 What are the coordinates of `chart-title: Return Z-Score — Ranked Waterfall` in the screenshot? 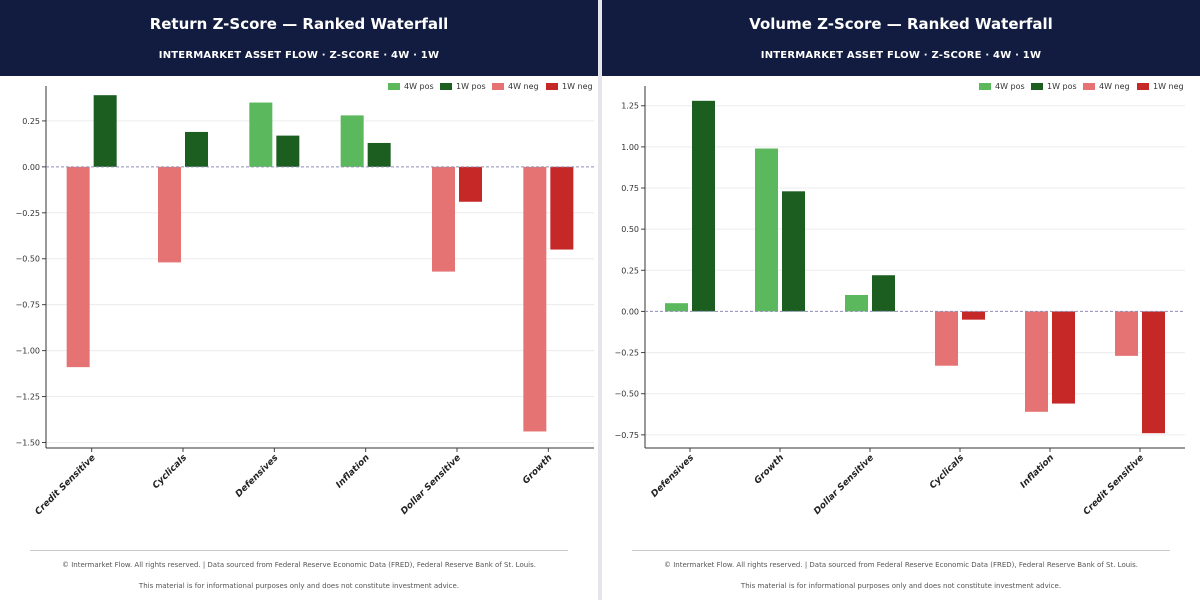 It's located at (299, 24).